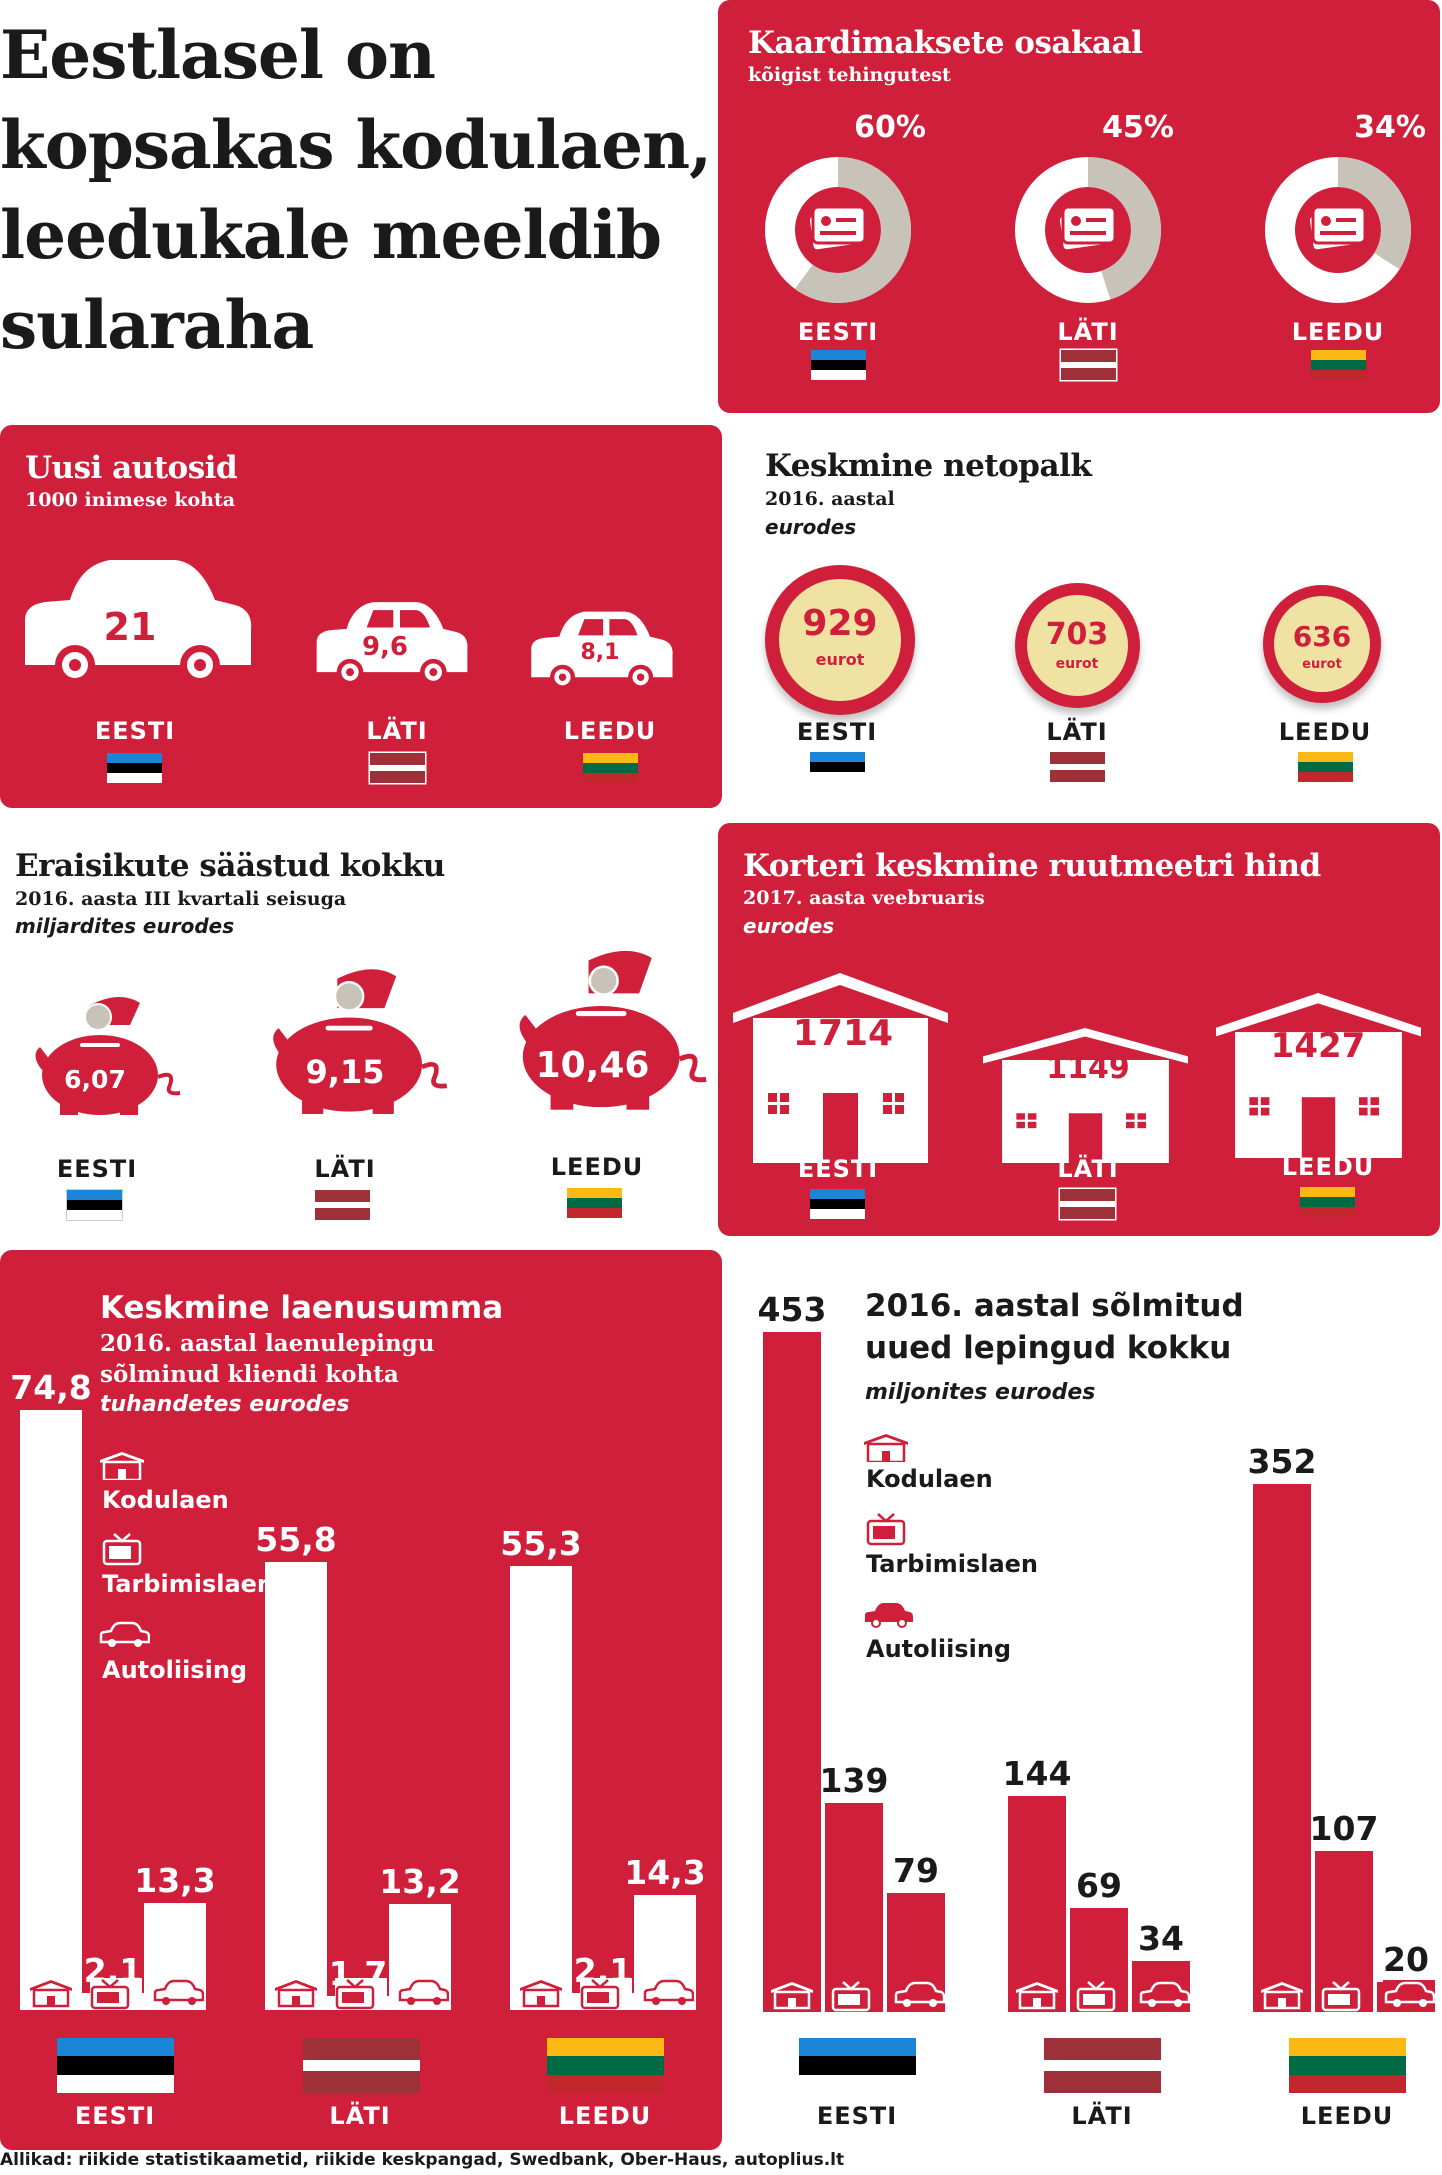 The height and width of the screenshot is (2175, 1442). Describe the element at coordinates (175, 1670) in the screenshot. I see `legend-label: Autoliising` at that location.